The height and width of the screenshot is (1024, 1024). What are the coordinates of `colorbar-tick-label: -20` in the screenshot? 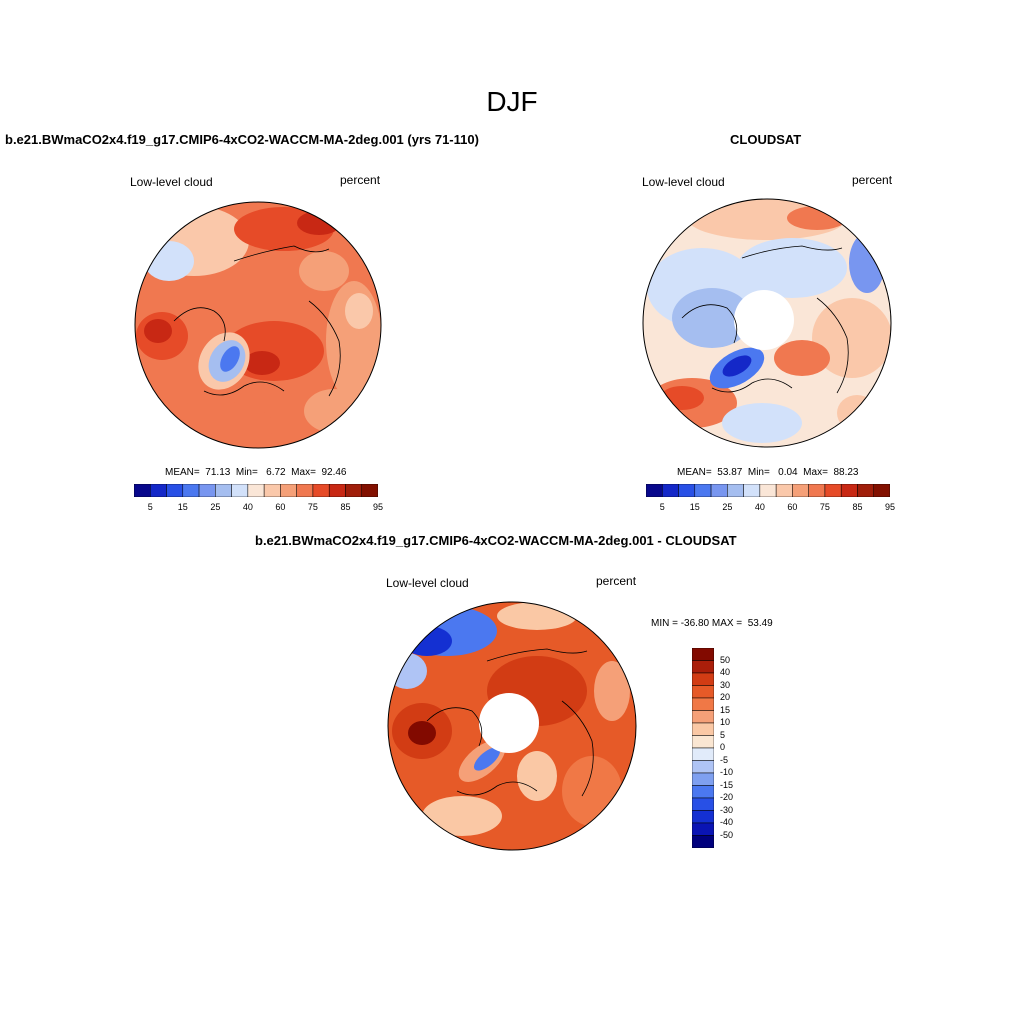 It's located at (727, 797).